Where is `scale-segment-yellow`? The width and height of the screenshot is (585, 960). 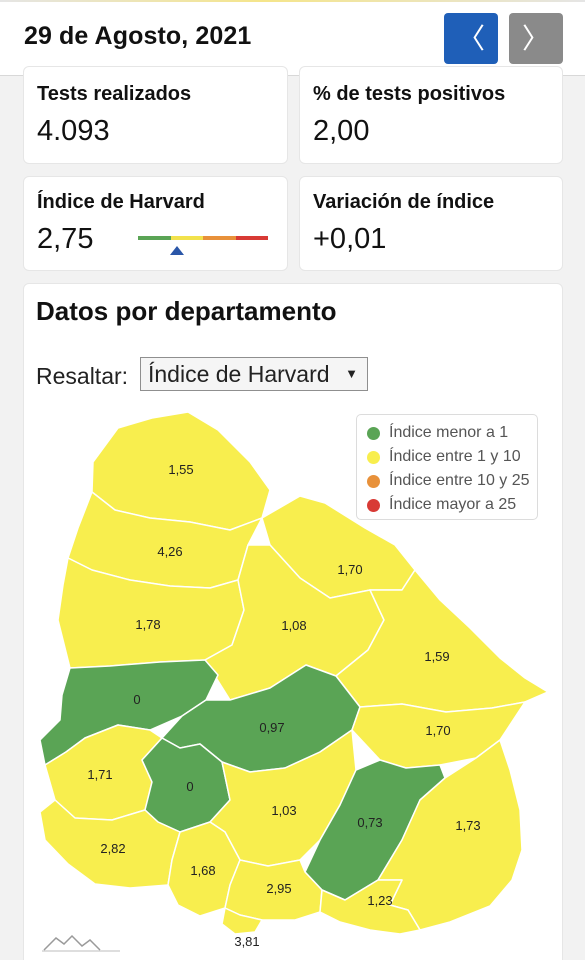 scale-segment-yellow is located at coordinates (186, 238).